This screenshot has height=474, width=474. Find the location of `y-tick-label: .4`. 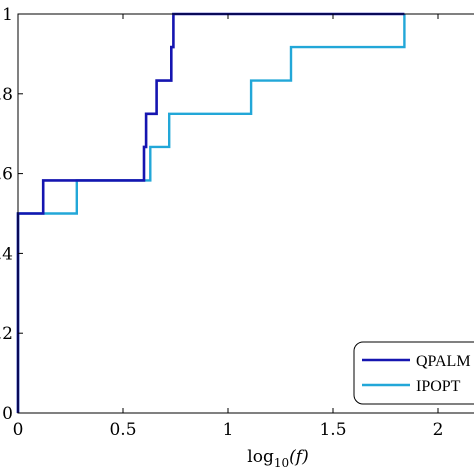

y-tick-label: .4 is located at coordinates (6, 254).